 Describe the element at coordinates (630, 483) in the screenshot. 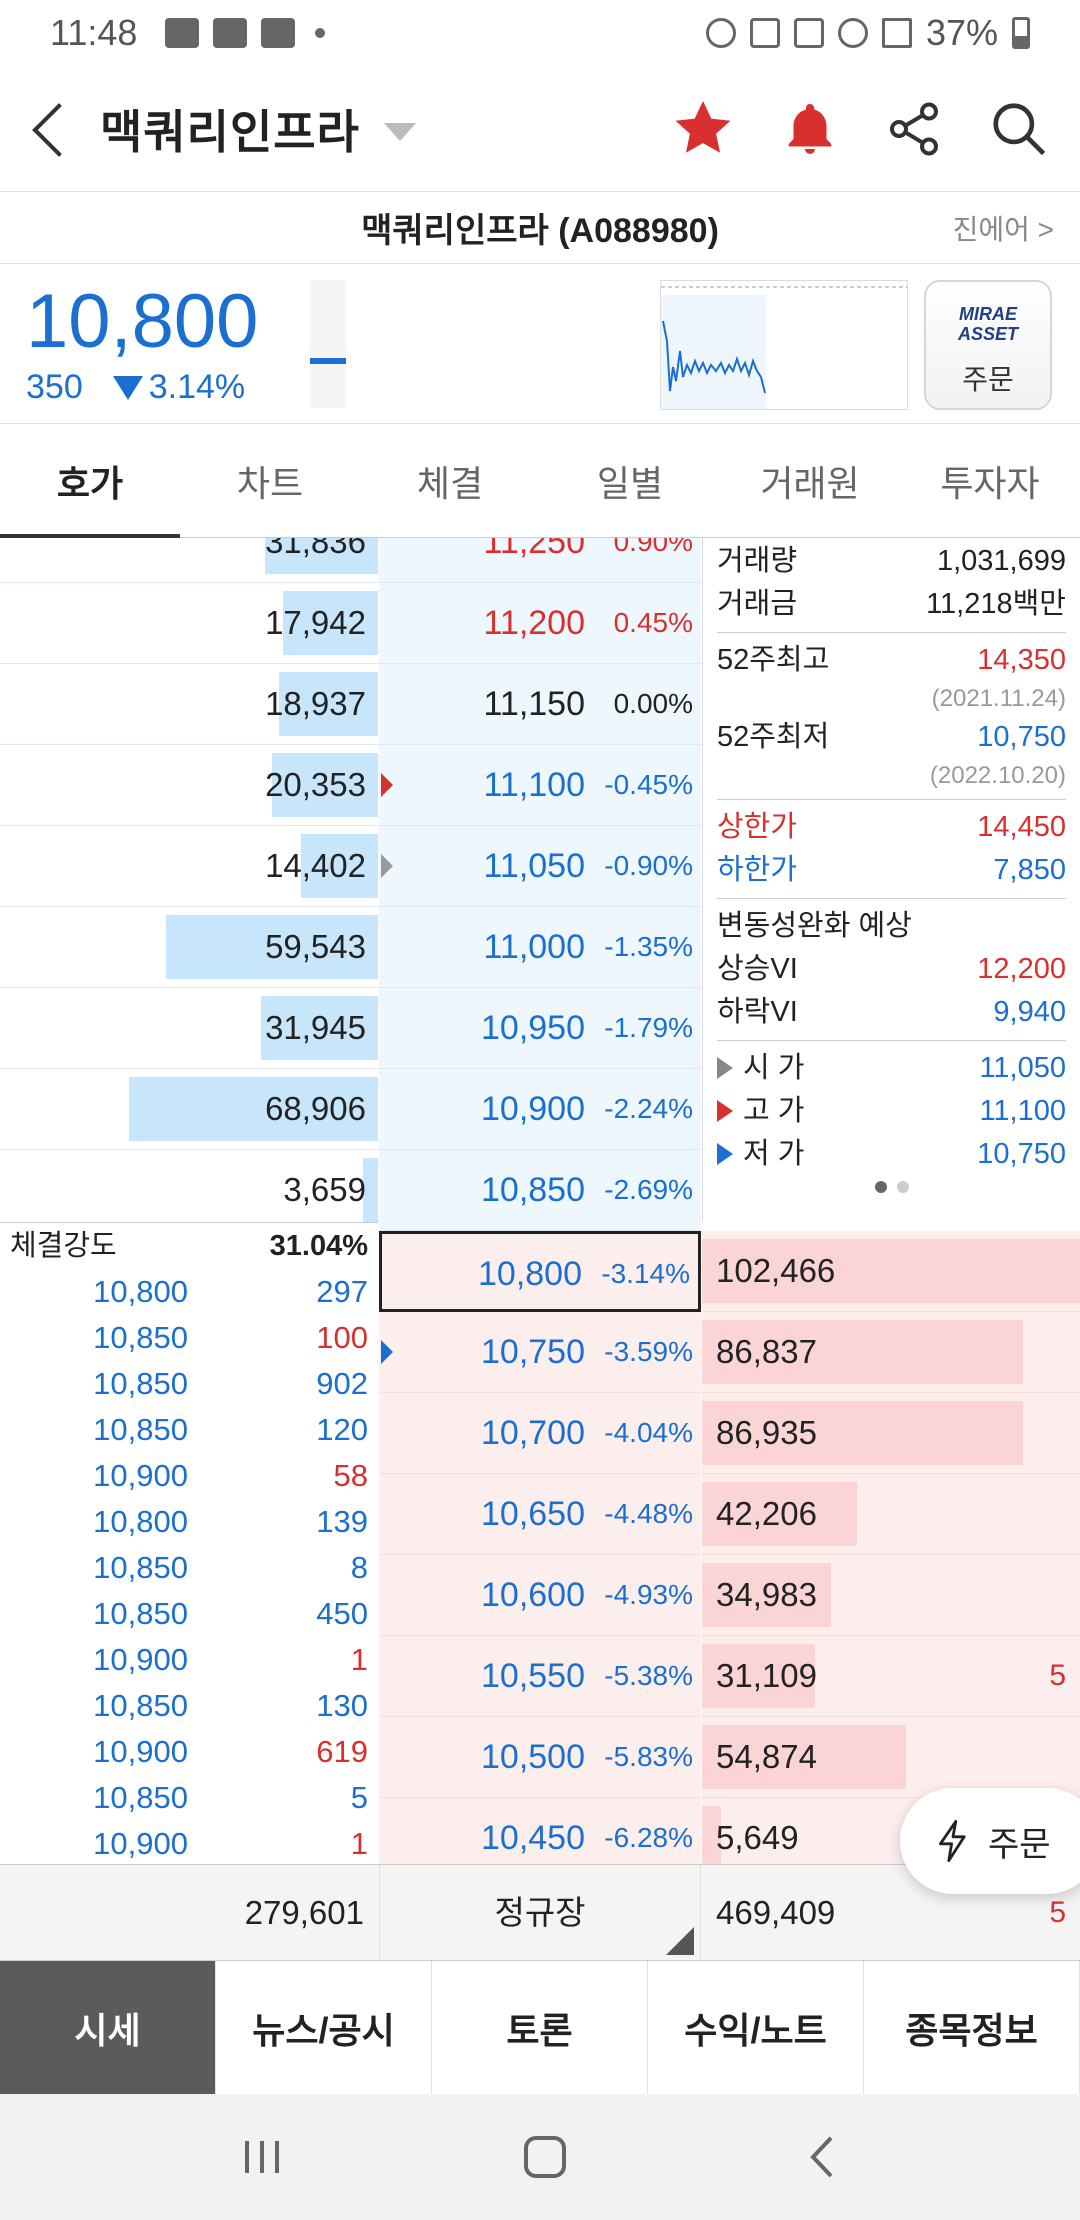

I see `tab-daily: 일별` at that location.